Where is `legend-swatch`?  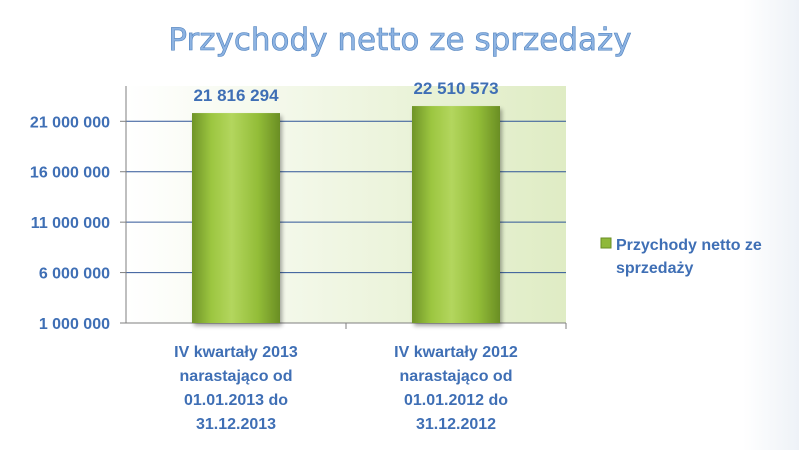
legend-swatch is located at coordinates (606, 243).